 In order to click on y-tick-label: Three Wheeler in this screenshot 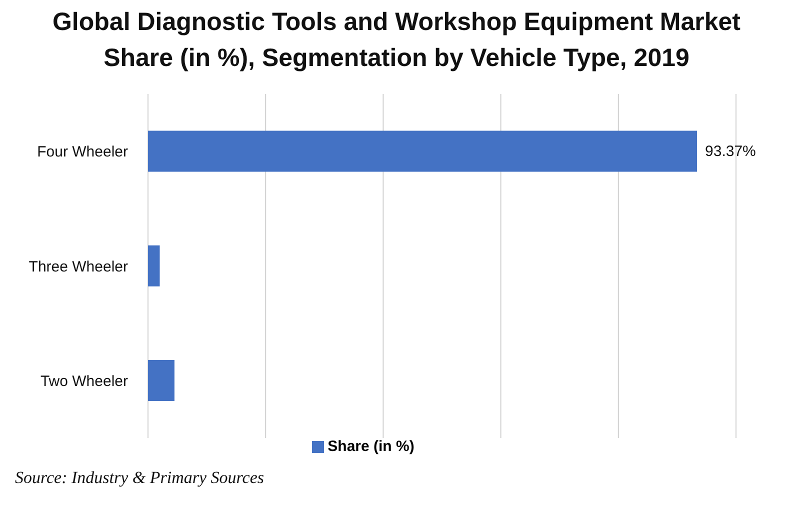, I will do `click(78, 267)`.